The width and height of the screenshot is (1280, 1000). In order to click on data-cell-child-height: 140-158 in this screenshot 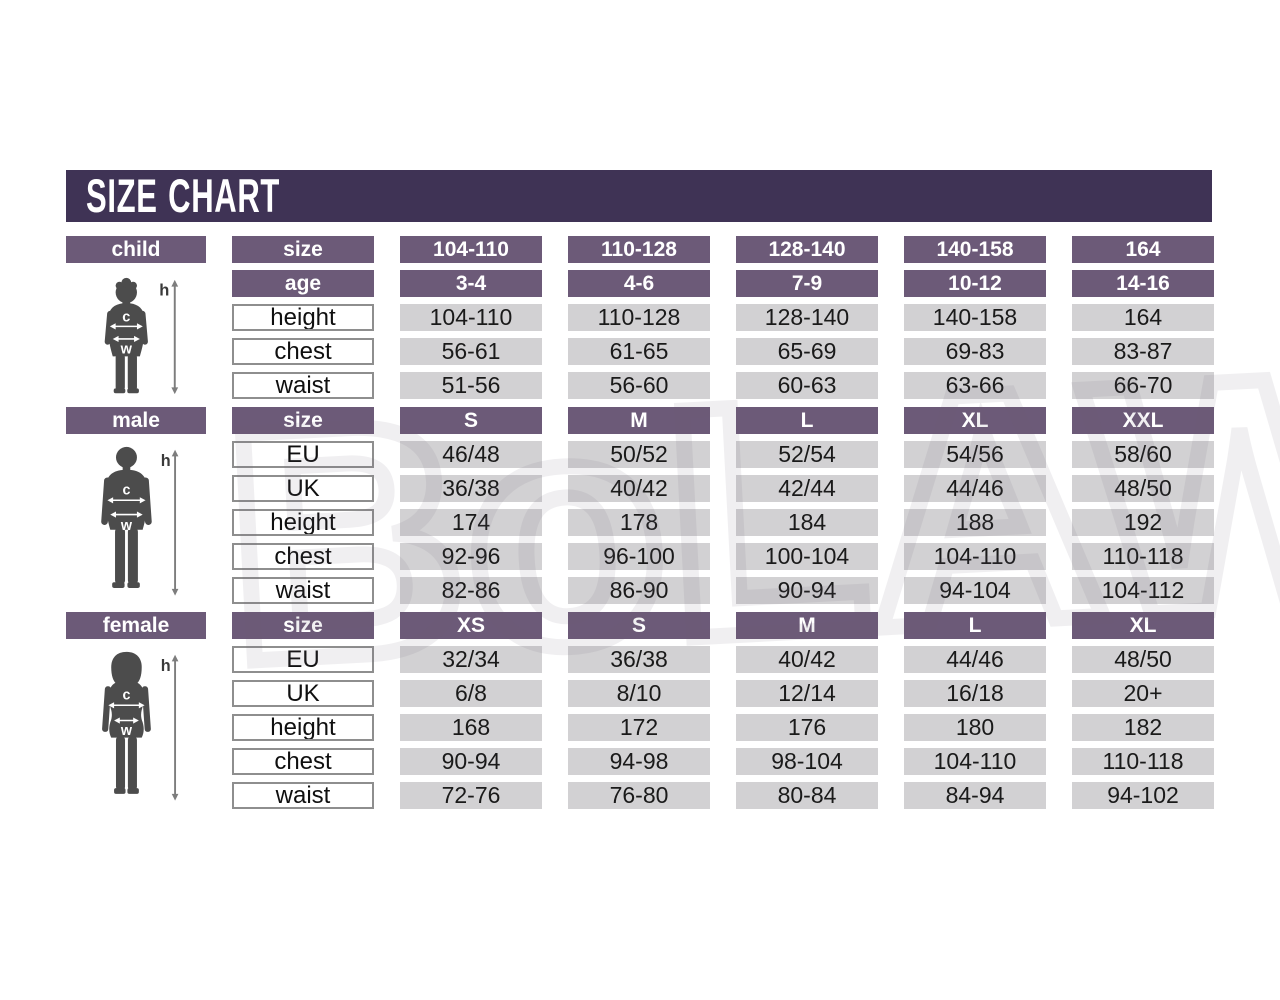, I will do `click(975, 317)`.